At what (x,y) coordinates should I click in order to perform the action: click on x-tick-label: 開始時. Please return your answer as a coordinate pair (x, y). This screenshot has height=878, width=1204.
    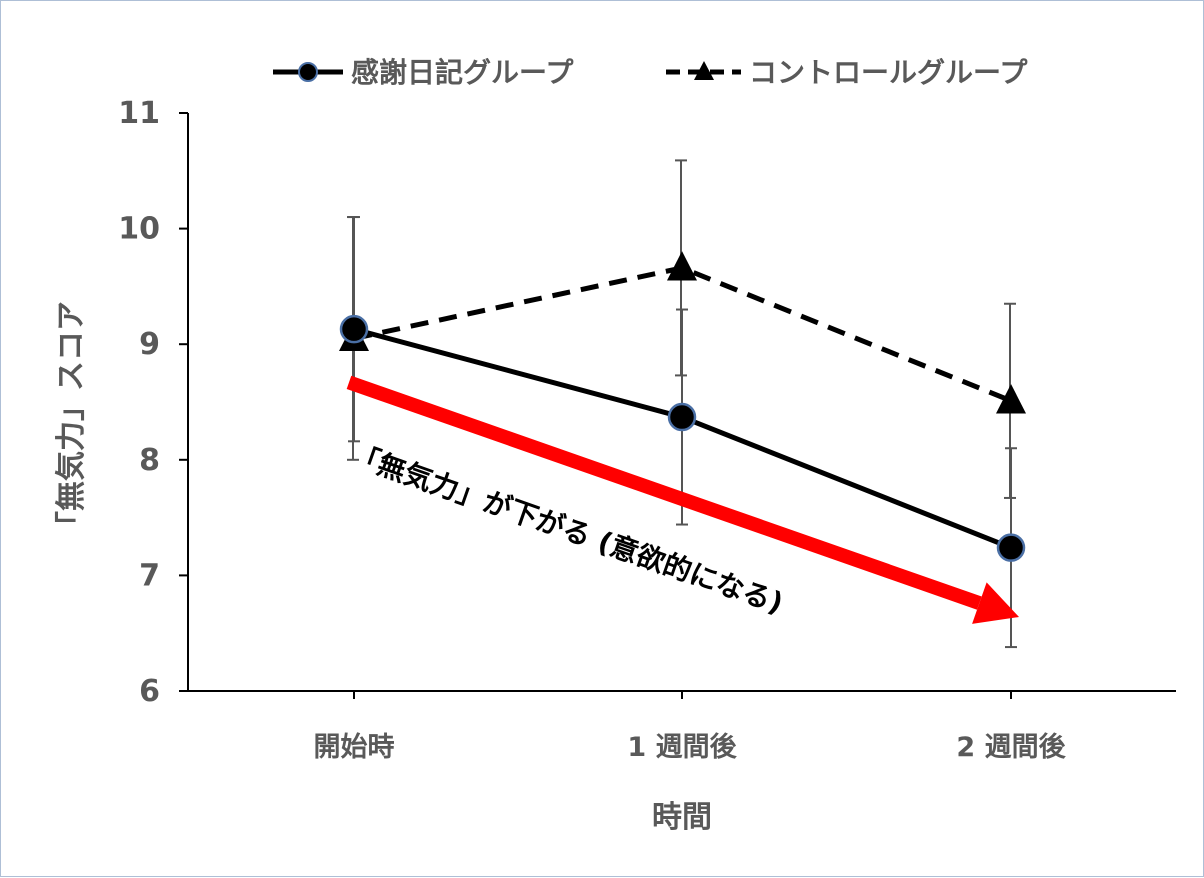
    Looking at the image, I should click on (354, 747).